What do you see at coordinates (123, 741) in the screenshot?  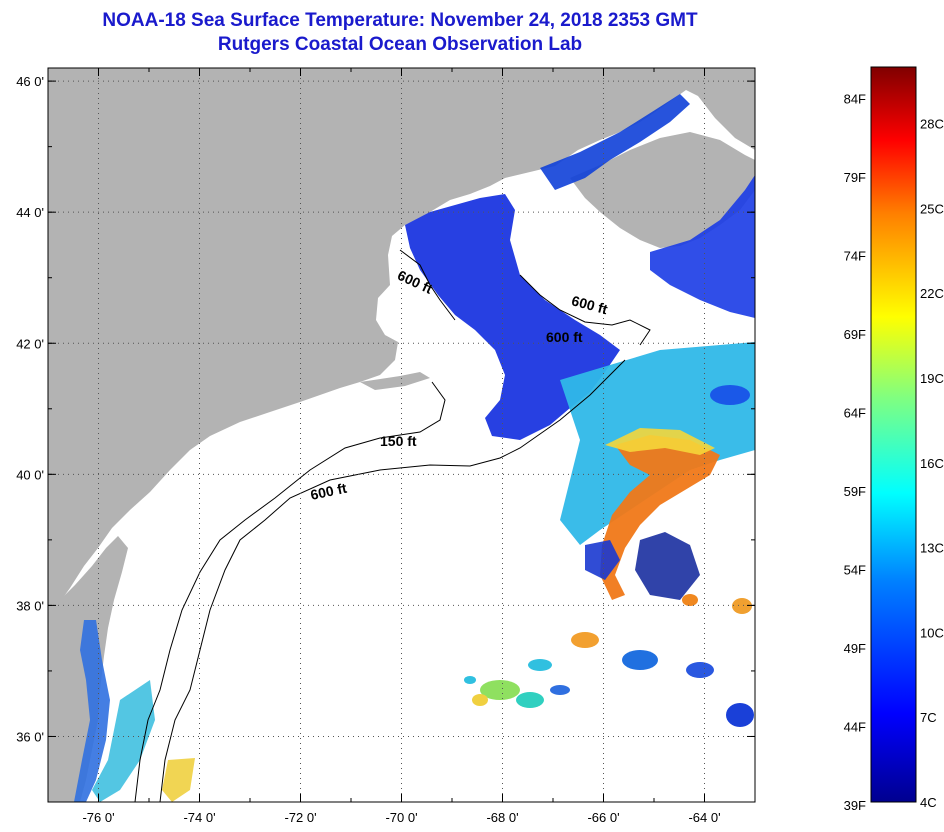 I see `sst-nc-coast` at bounding box center [123, 741].